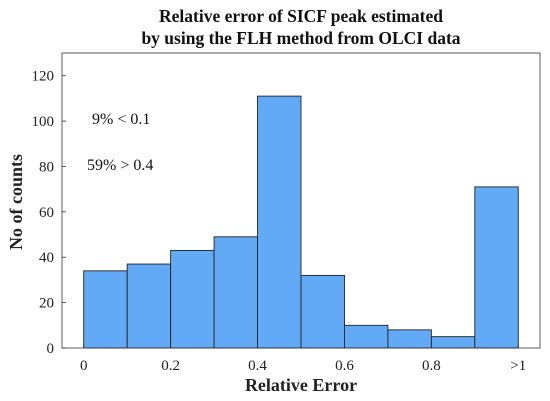 The height and width of the screenshot is (401, 550). I want to click on x-tick-label: 0.2, so click(170, 366).